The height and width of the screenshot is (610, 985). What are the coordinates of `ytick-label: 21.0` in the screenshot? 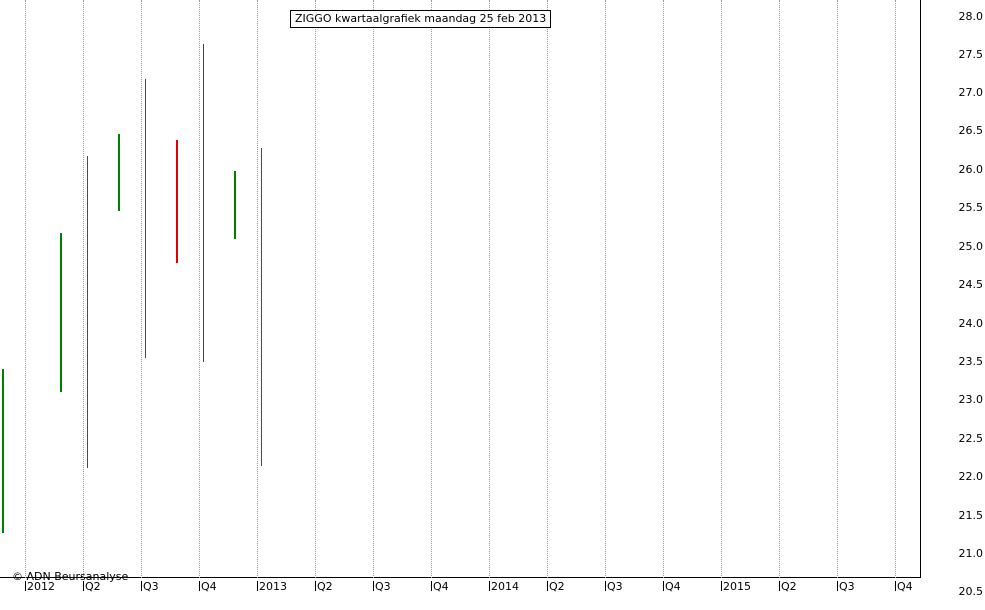 It's located at (971, 553).